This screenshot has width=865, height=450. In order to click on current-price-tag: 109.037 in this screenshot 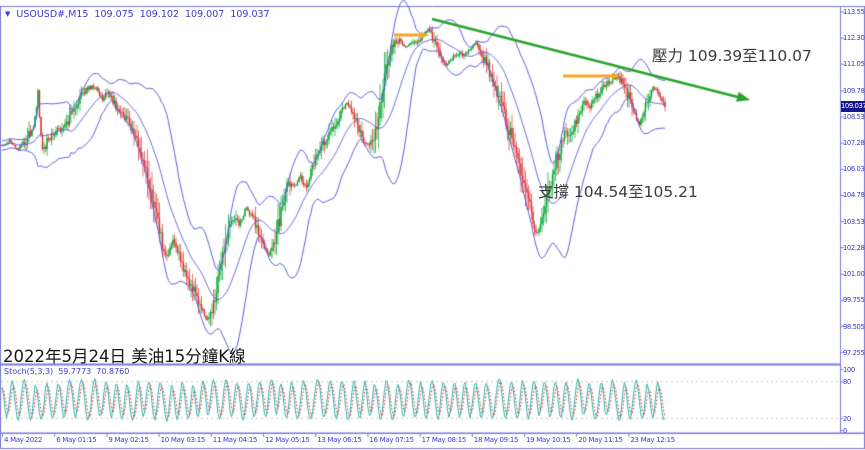, I will do `click(853, 106)`.